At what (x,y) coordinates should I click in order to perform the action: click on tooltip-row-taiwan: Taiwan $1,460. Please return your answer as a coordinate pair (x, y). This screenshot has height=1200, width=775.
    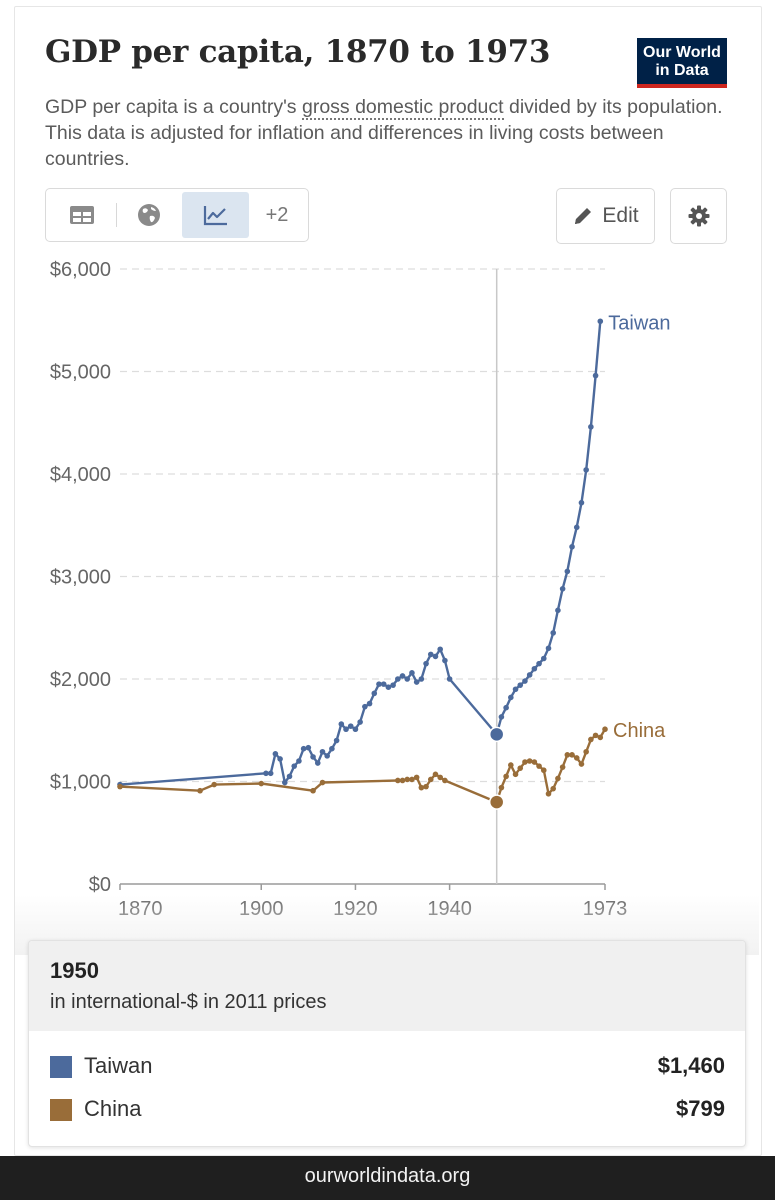
    Looking at the image, I should click on (387, 1067).